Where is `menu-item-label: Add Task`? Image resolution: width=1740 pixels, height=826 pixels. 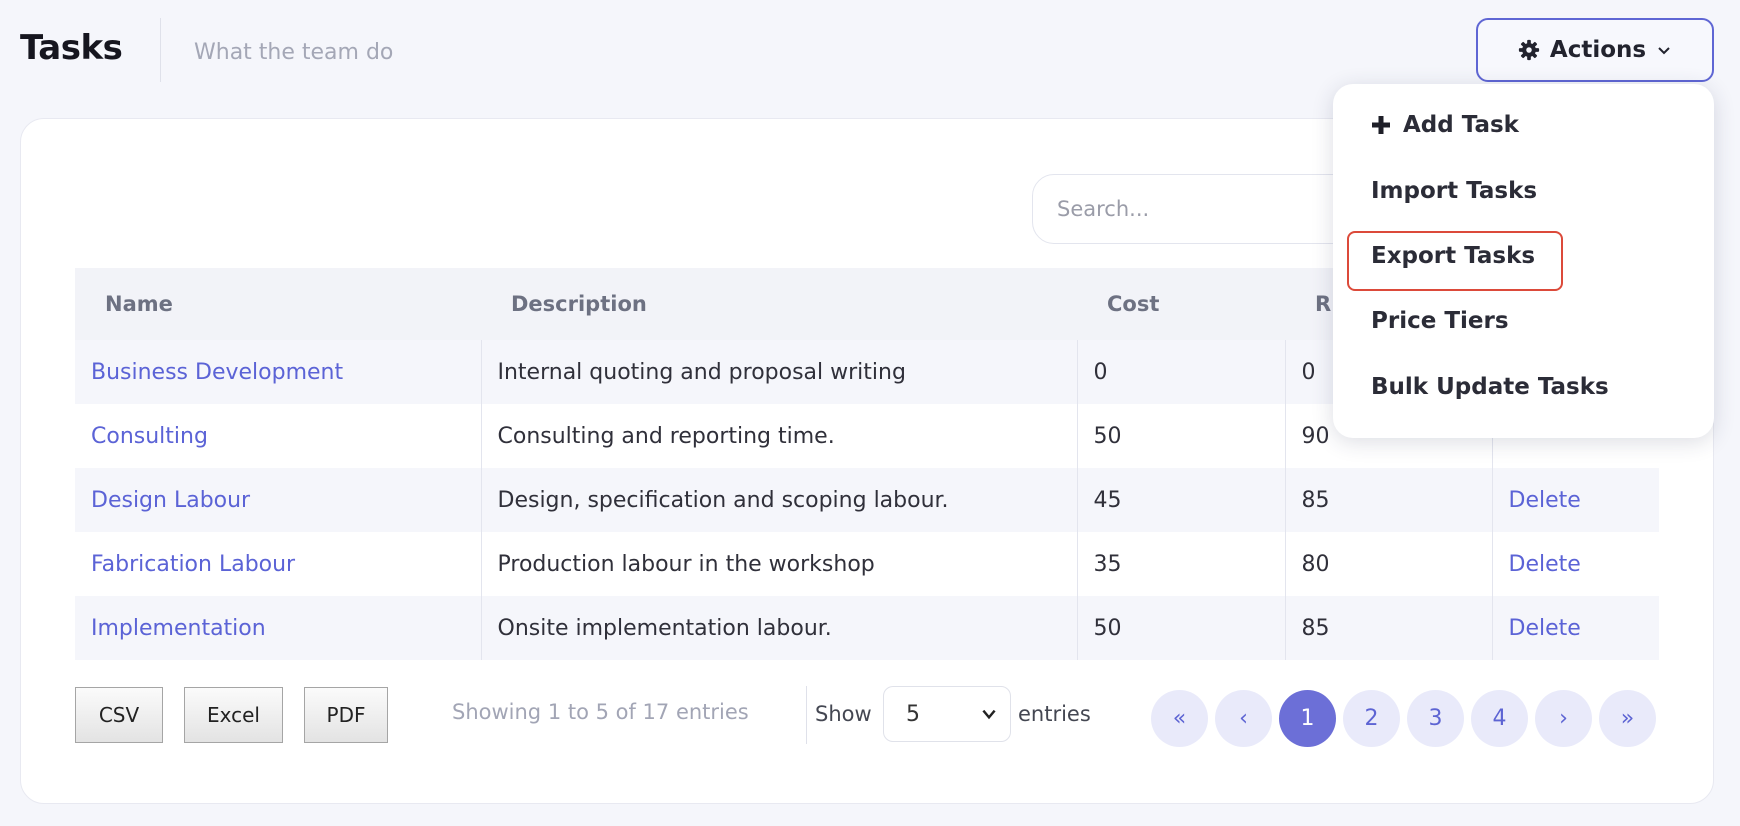 menu-item-label: Add Task is located at coordinates (1461, 125).